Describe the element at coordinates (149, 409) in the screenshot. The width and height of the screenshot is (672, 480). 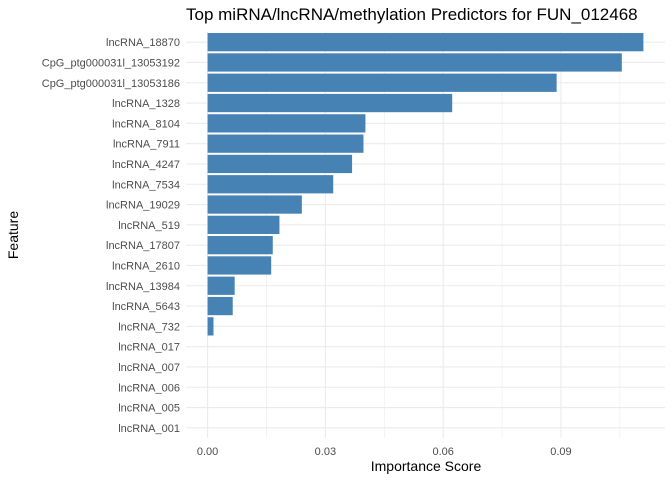
I see `y-tick-label: lncRNA_005` at that location.